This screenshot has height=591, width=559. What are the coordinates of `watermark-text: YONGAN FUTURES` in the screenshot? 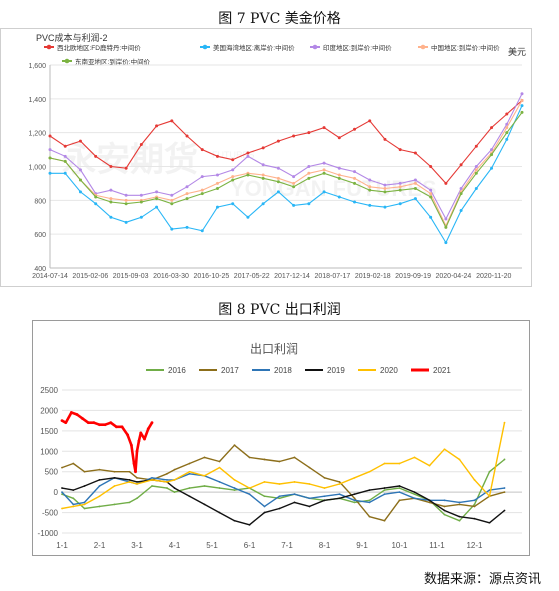 It's located at (333, 188).